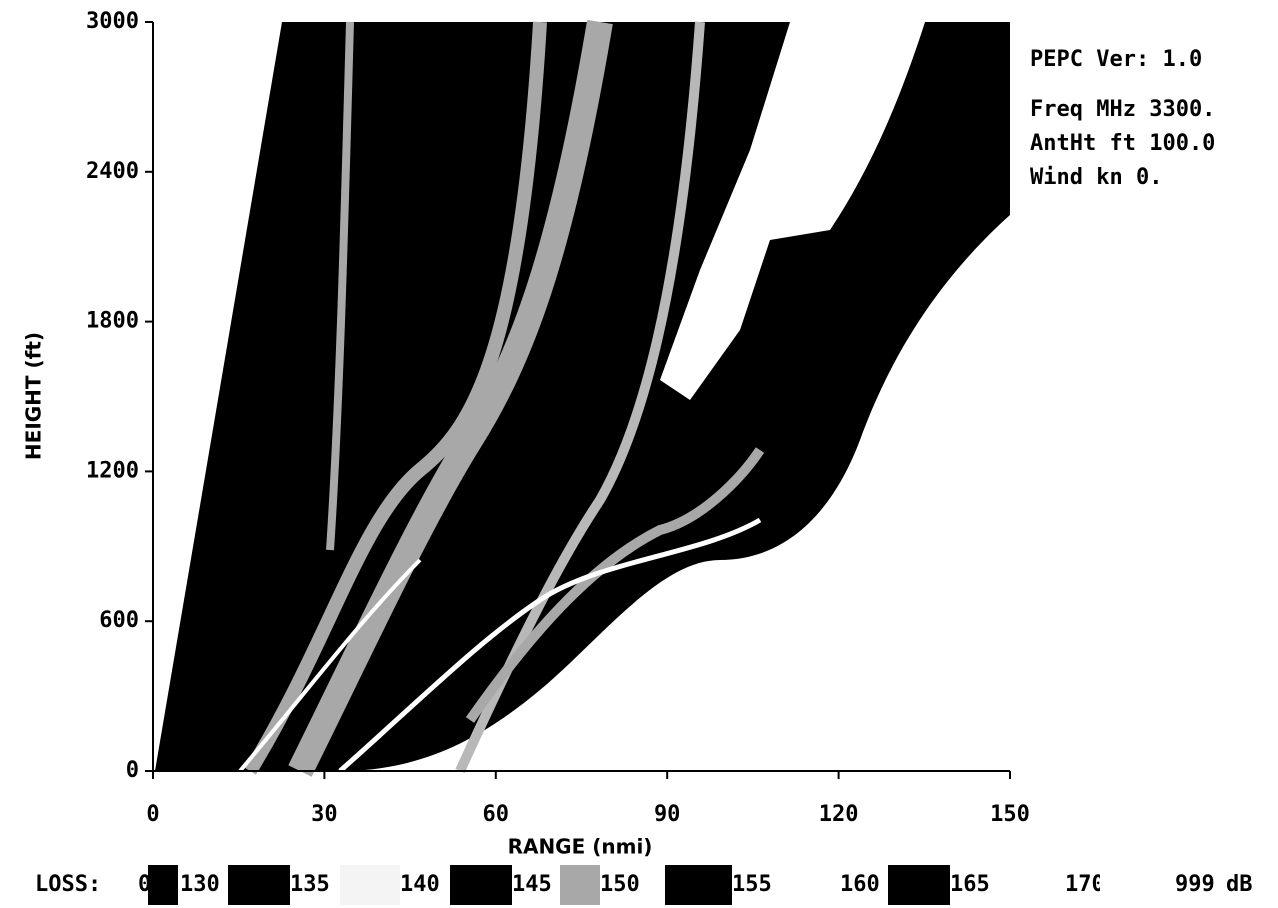  I want to click on legend-level: 165, so click(970, 884).